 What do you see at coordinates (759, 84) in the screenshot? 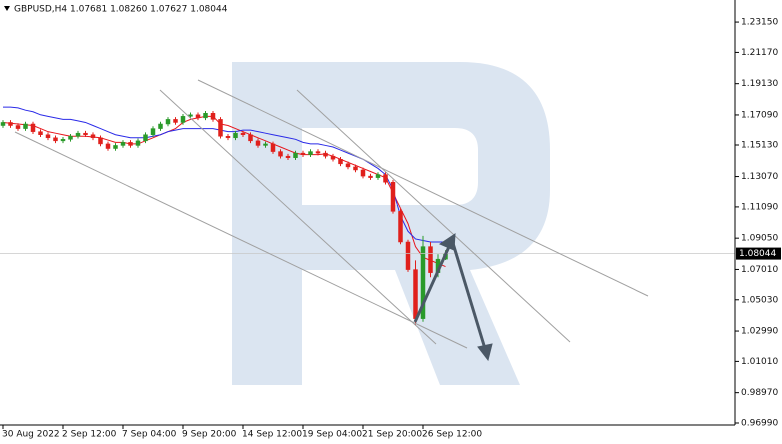
I see `y-tick-label: 1.19130` at bounding box center [759, 84].